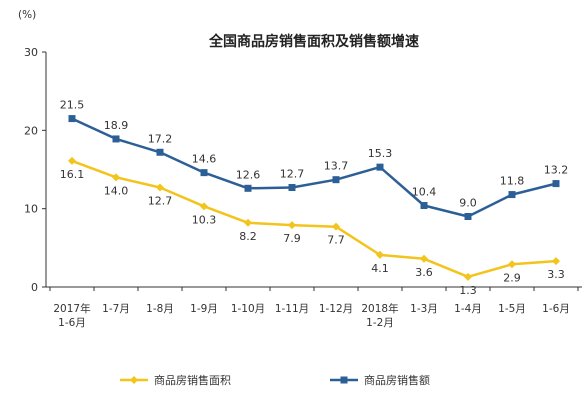 This screenshot has height=403, width=588. I want to click on chart-title: 全国商品房销售面积及销售额增速, so click(313, 41).